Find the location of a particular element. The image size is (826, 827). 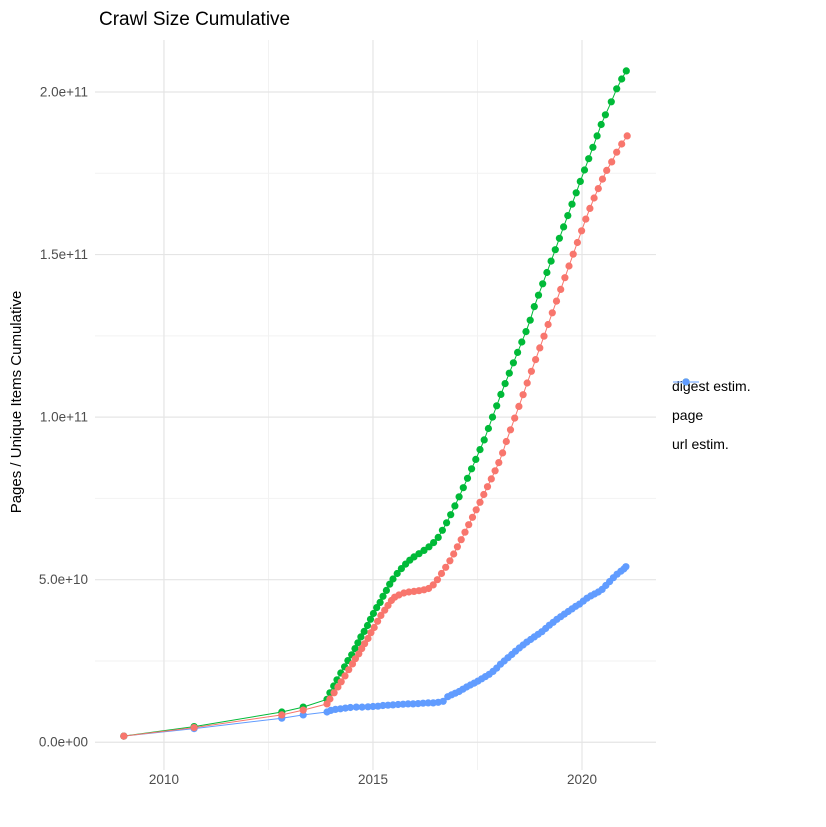

legend-key-url-icon is located at coordinates (686, 382).